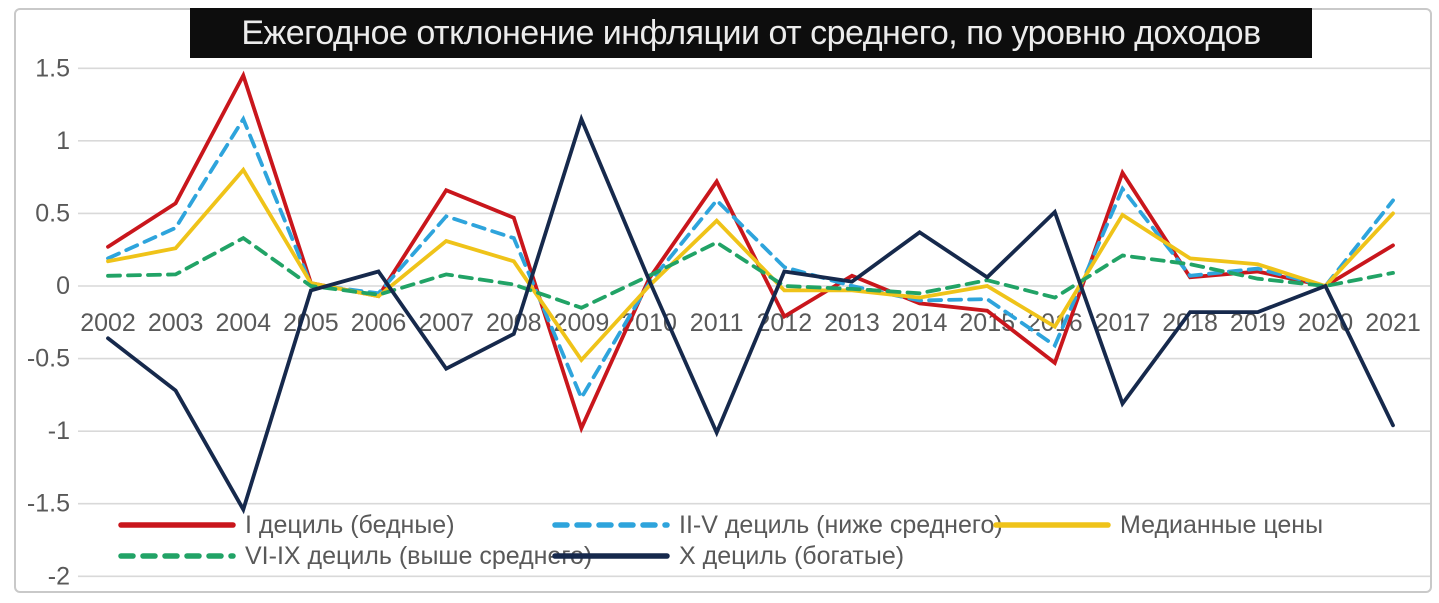 This screenshot has height=603, width=1439. I want to click on legend-item-decile-1: I дециль (бедные), so click(286, 525).